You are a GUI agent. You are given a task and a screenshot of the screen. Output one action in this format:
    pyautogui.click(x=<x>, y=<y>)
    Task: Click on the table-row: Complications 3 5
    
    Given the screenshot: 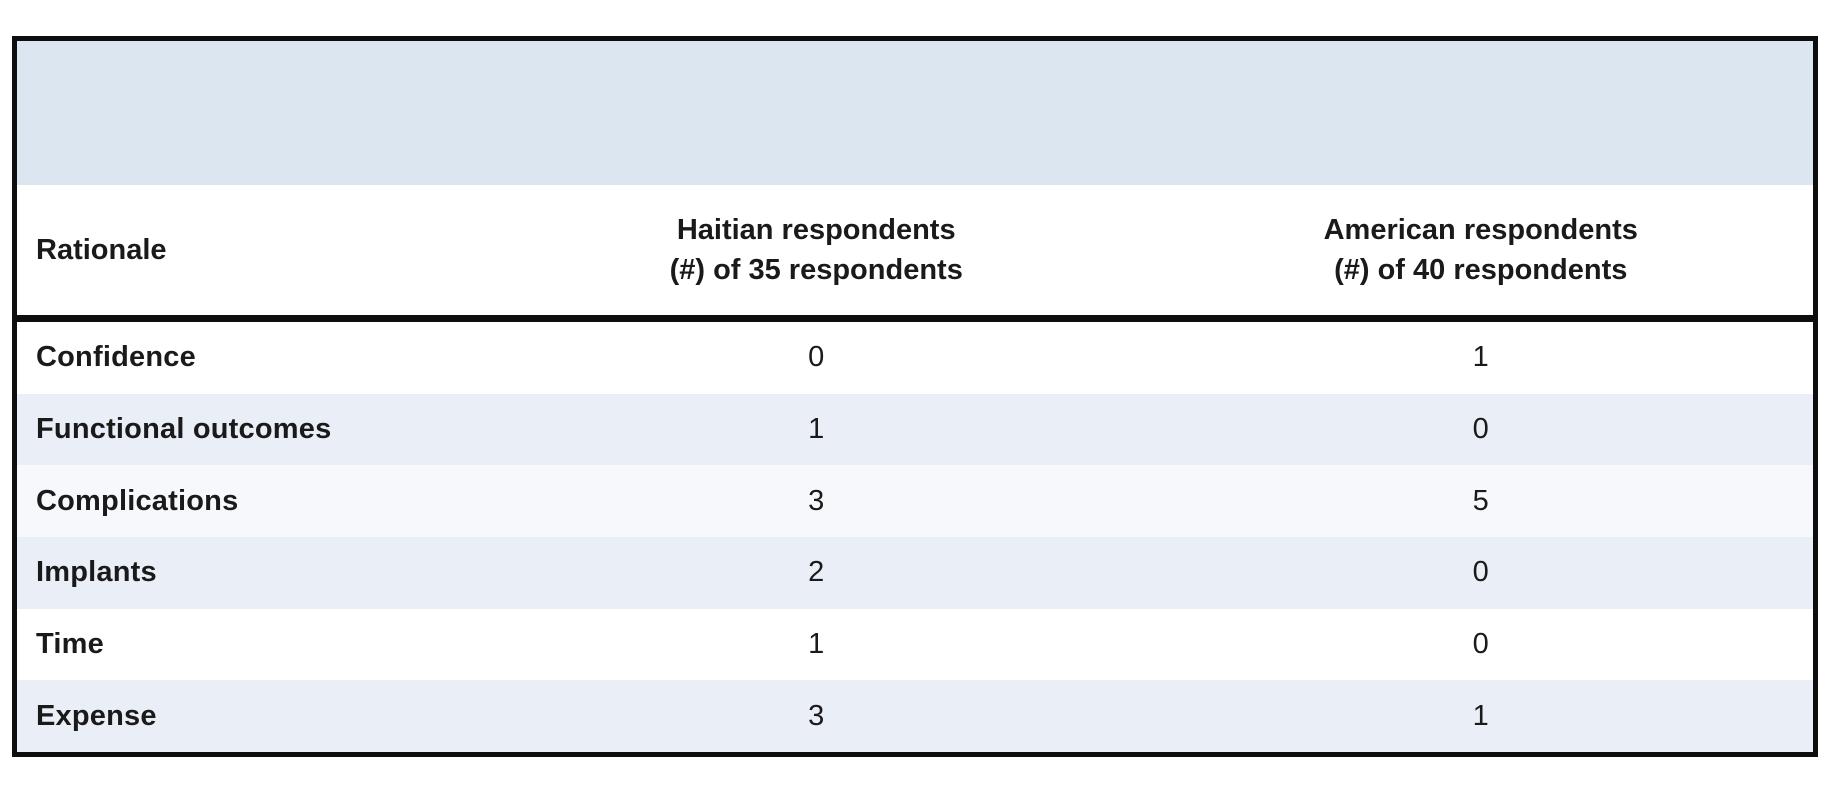 What is the action you would take?
    pyautogui.click(x=915, y=501)
    